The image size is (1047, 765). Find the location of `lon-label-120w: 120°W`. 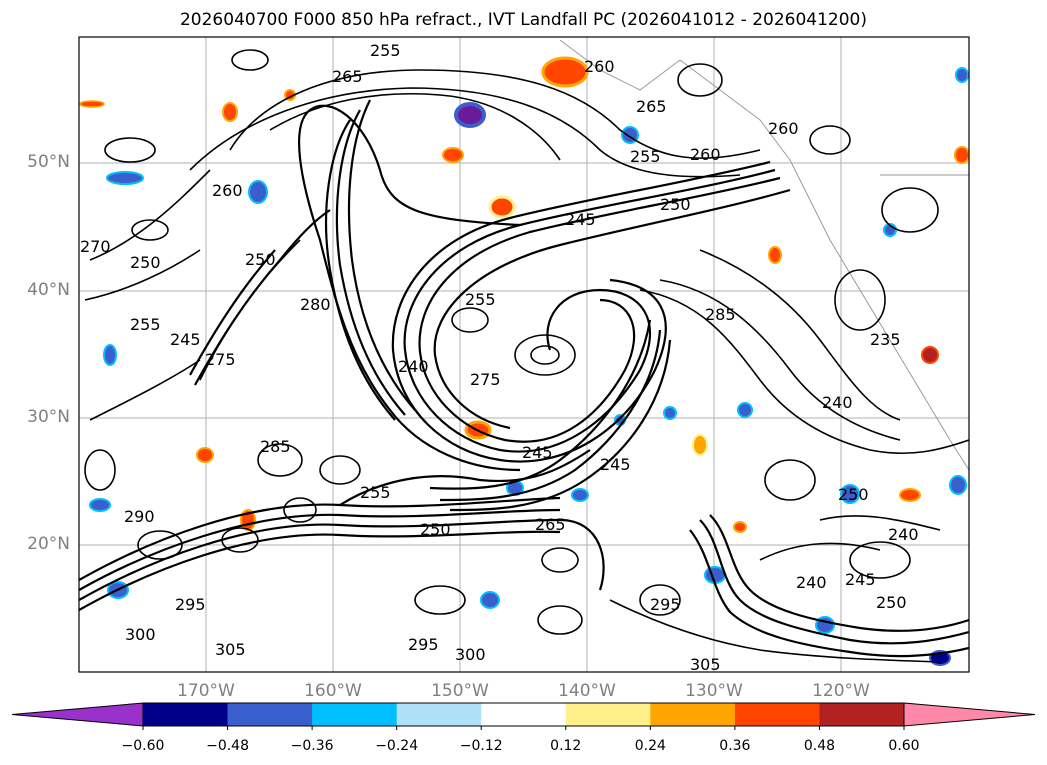

lon-label-120w: 120°W is located at coordinates (841, 691).